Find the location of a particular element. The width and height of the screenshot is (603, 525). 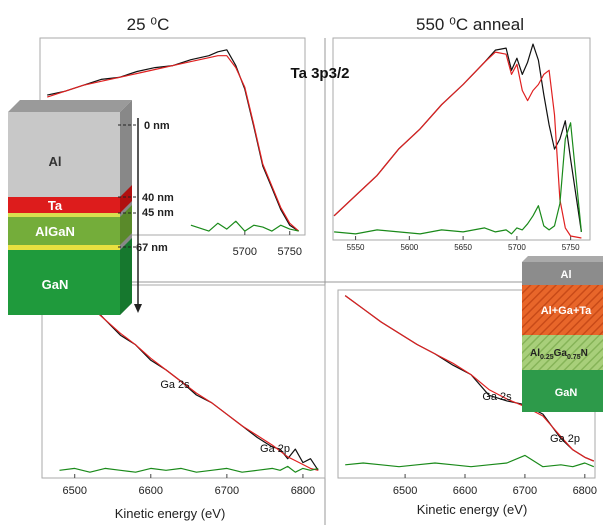

layer-diagram: Al Ta AlGaN GaN 0 nm 40 nm 45 nm 67 nm is located at coordinates (91, 207).